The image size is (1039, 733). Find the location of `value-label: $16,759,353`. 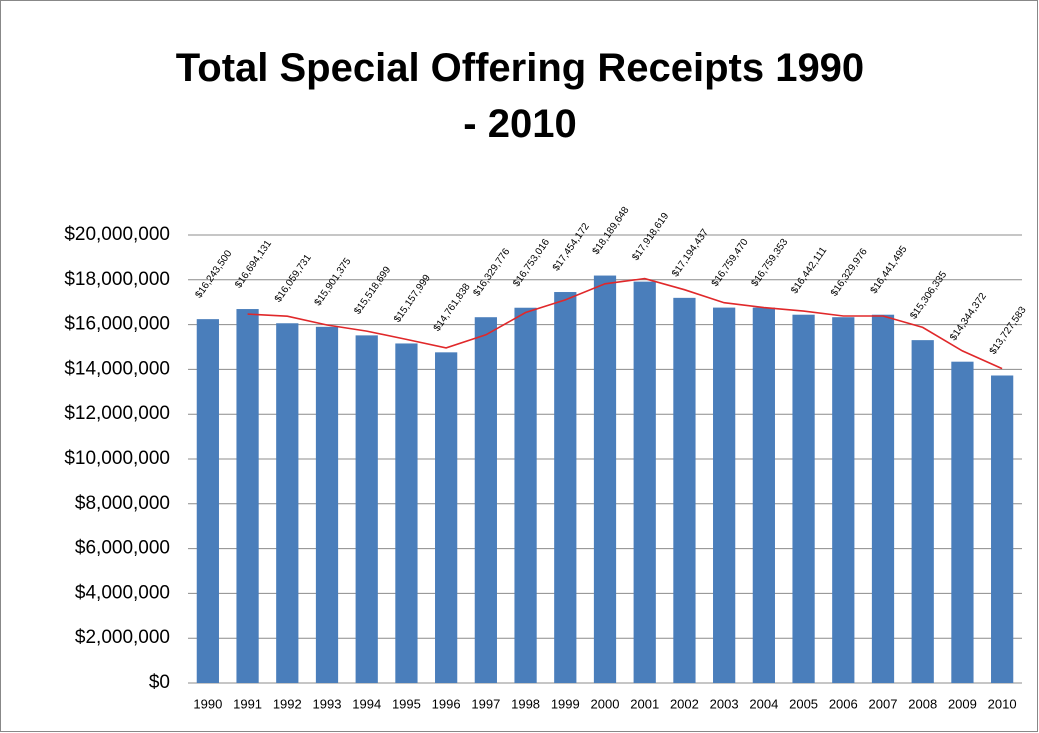

value-label: $16,759,353 is located at coordinates (769, 263).